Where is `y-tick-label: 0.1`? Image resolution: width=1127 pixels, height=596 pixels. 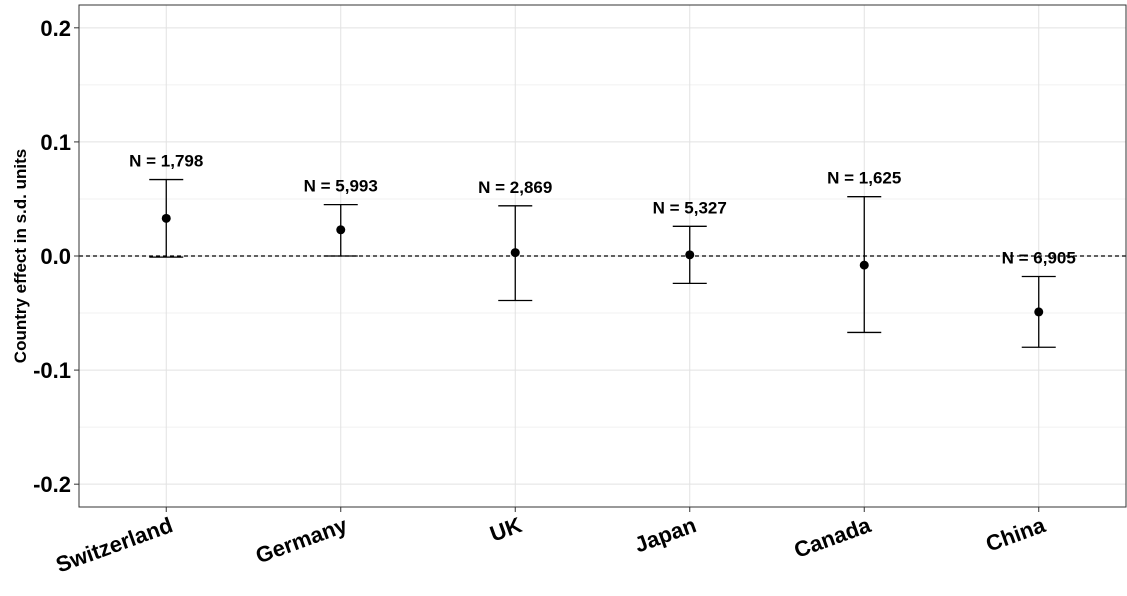
y-tick-label: 0.1 is located at coordinates (55, 142).